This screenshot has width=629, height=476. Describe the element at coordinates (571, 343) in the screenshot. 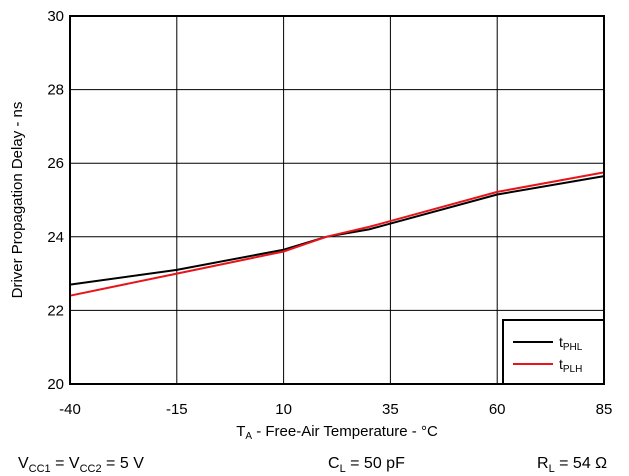

I see `legend-label: tPHL` at that location.